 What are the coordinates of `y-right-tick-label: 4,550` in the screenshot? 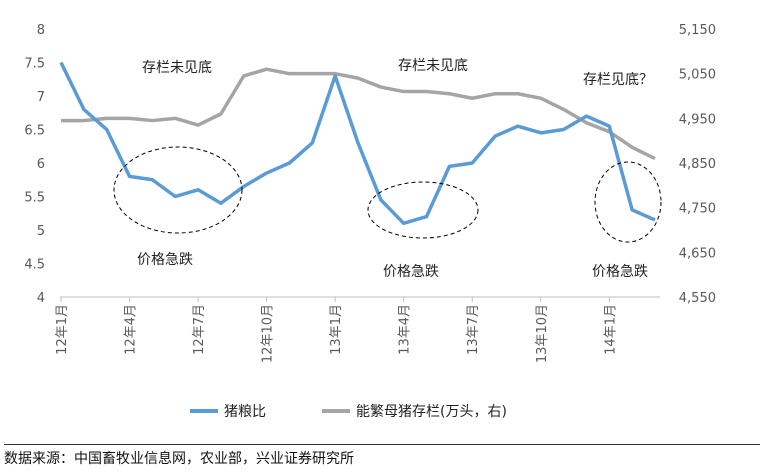 It's located at (697, 298).